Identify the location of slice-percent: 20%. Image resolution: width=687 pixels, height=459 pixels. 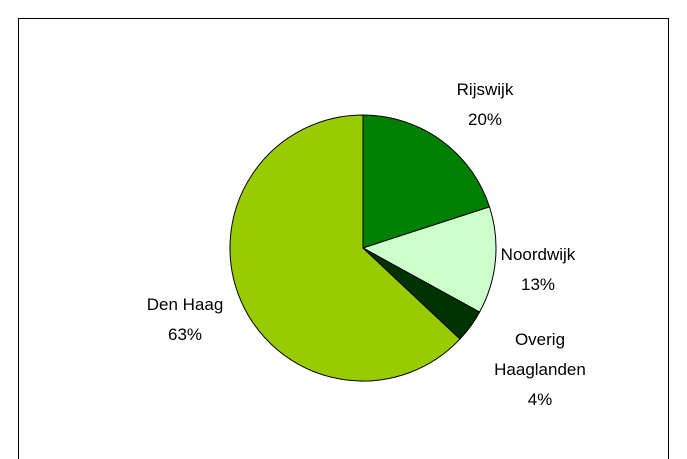
(485, 119).